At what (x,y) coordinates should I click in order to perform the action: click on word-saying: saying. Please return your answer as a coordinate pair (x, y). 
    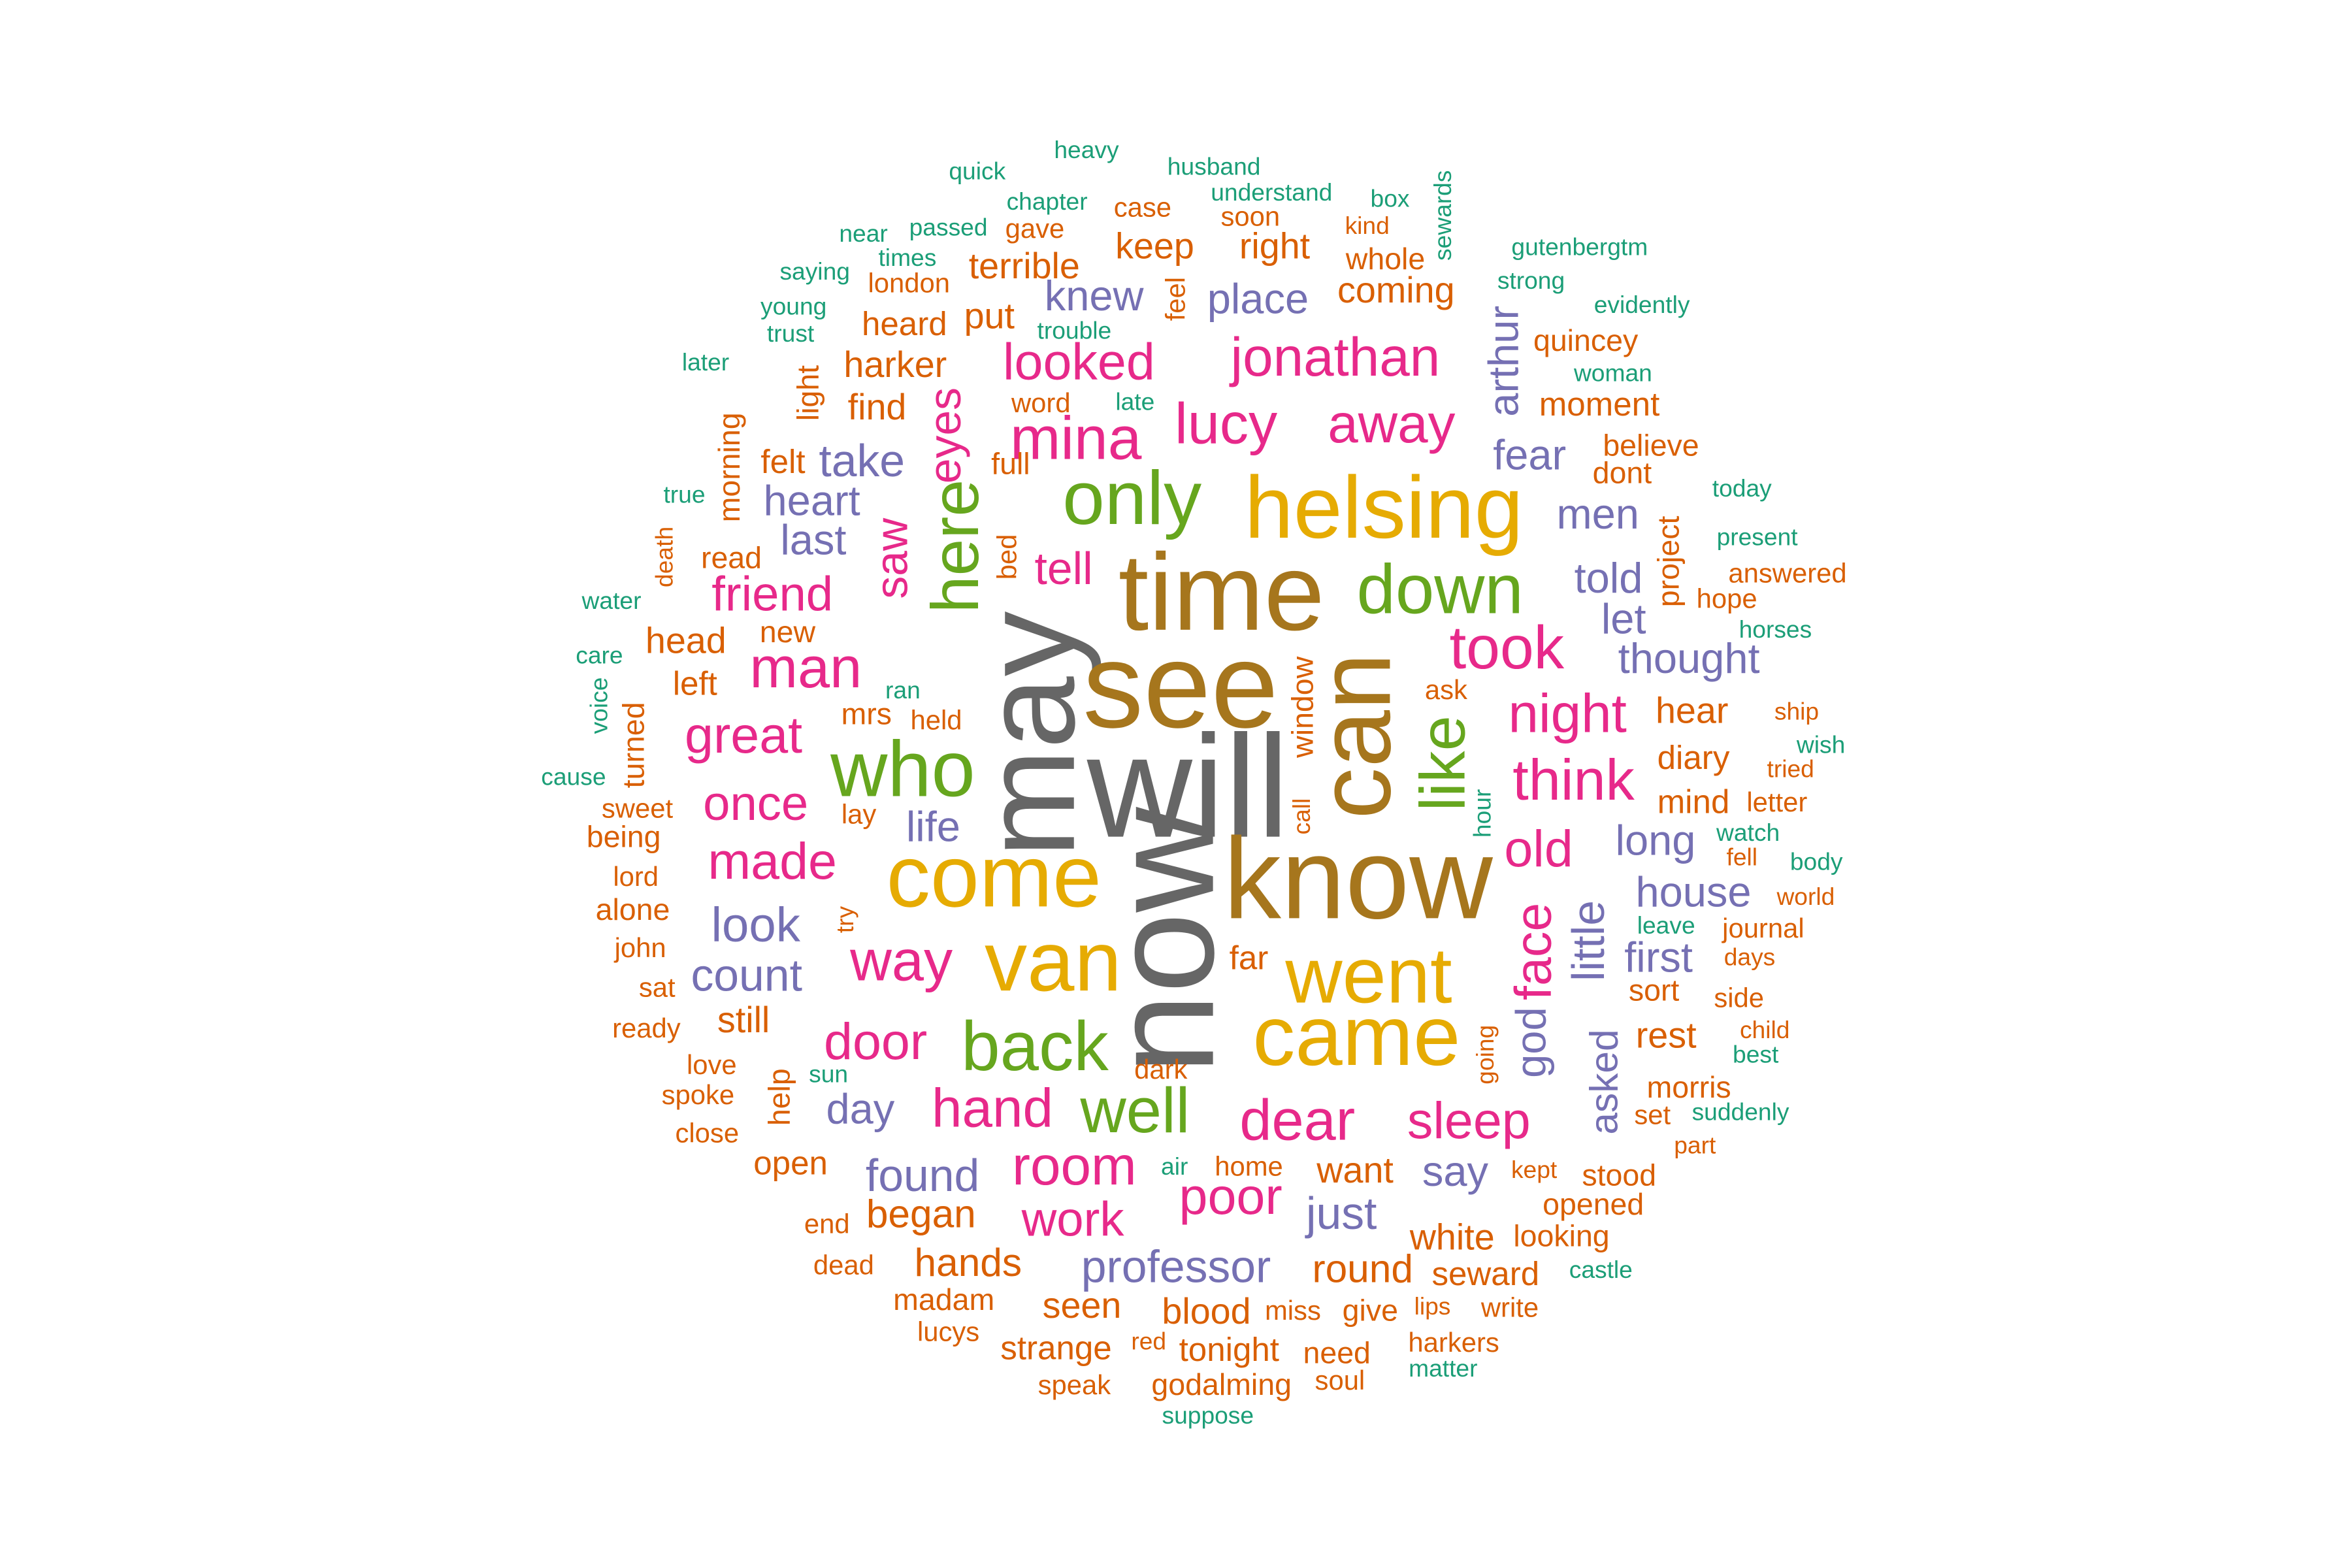
    Looking at the image, I should click on (814, 271).